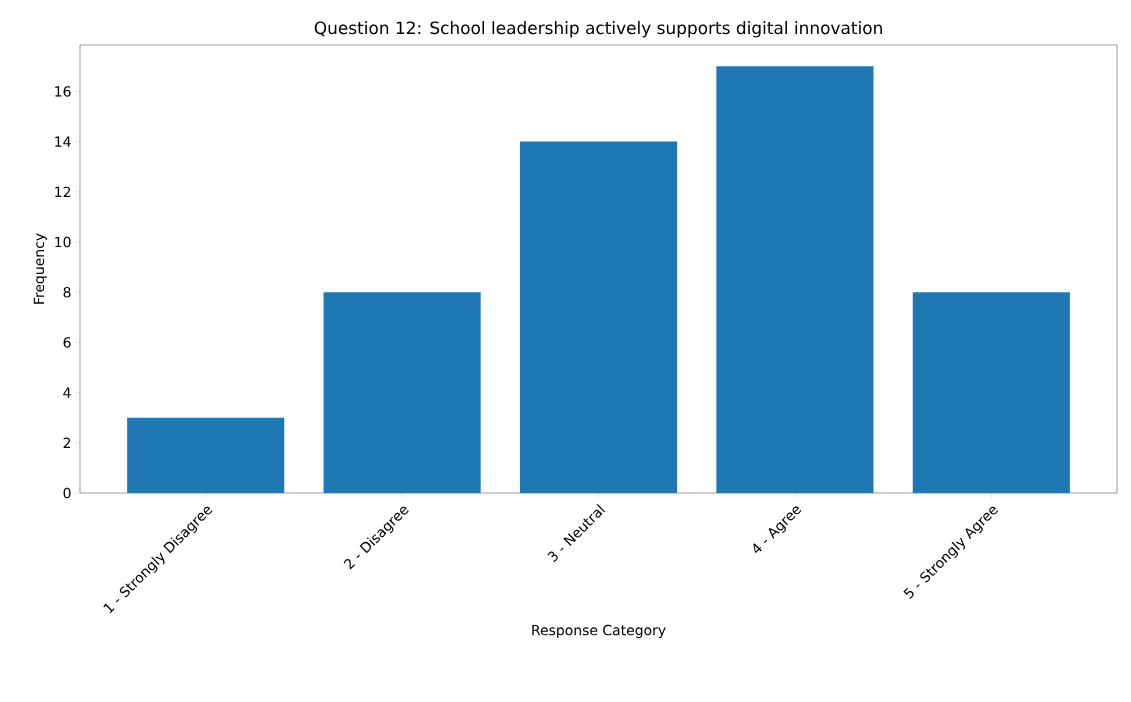 The height and width of the screenshot is (702, 1131). What do you see at coordinates (67, 342) in the screenshot?
I see `y-tick-label: 6` at bounding box center [67, 342].